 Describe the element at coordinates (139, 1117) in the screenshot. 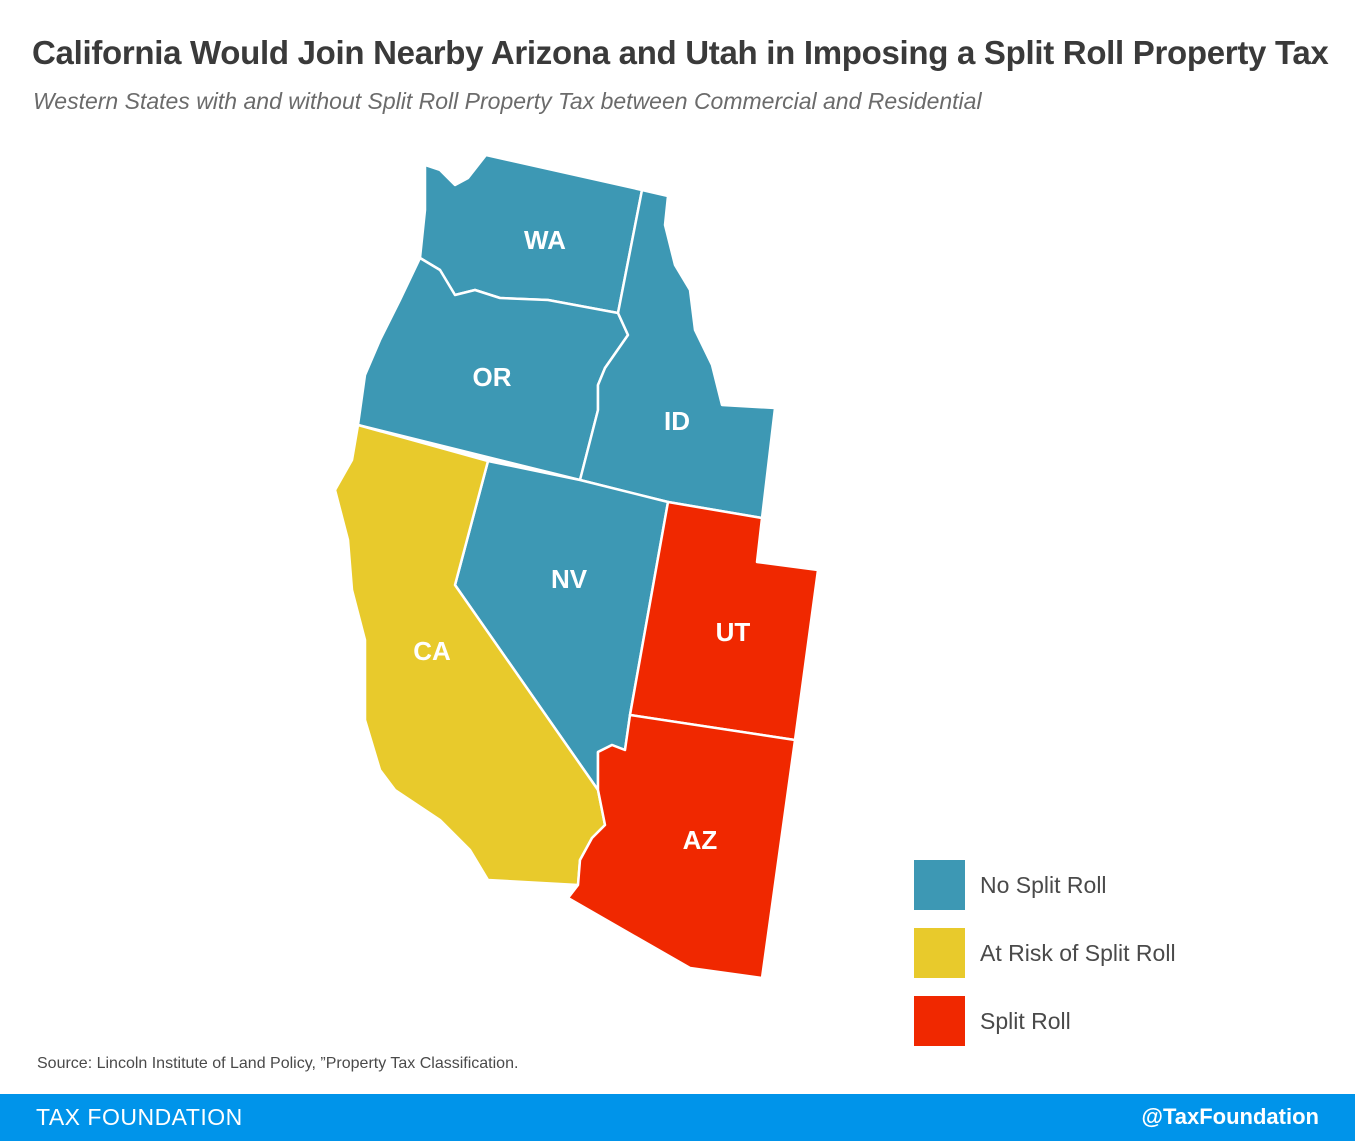

I see `footer-brand: TAX FOUNDATION` at that location.